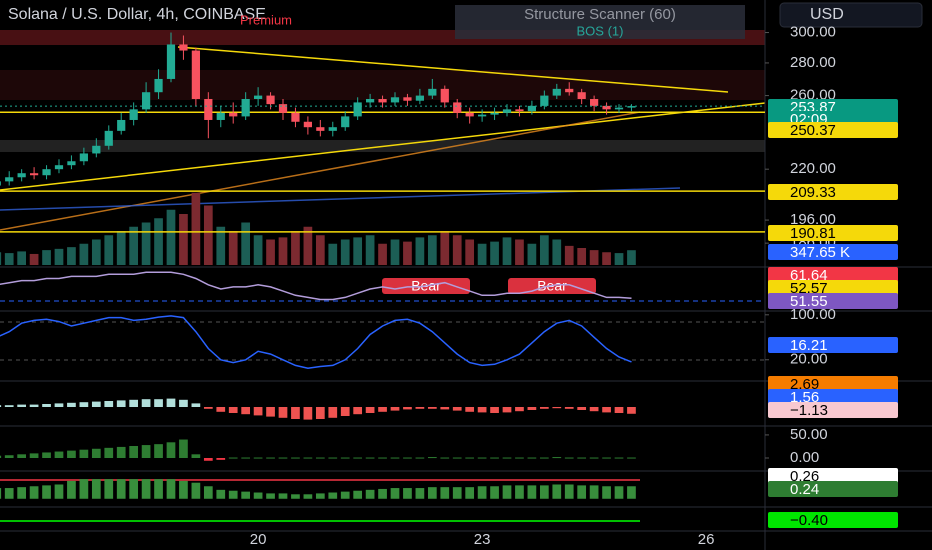  I want to click on price-tag-label: 61.64, so click(809, 275).